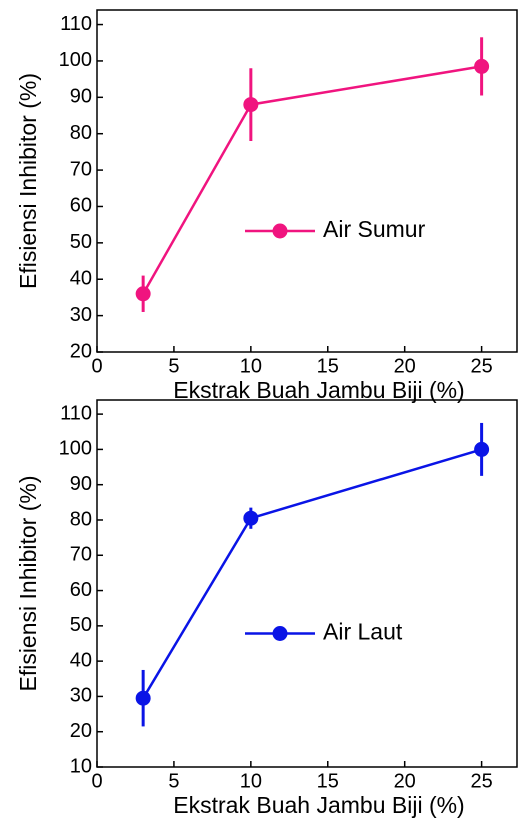 The width and height of the screenshot is (518, 827). What do you see at coordinates (81, 766) in the screenshot?
I see `y-tick-label: 10` at bounding box center [81, 766].